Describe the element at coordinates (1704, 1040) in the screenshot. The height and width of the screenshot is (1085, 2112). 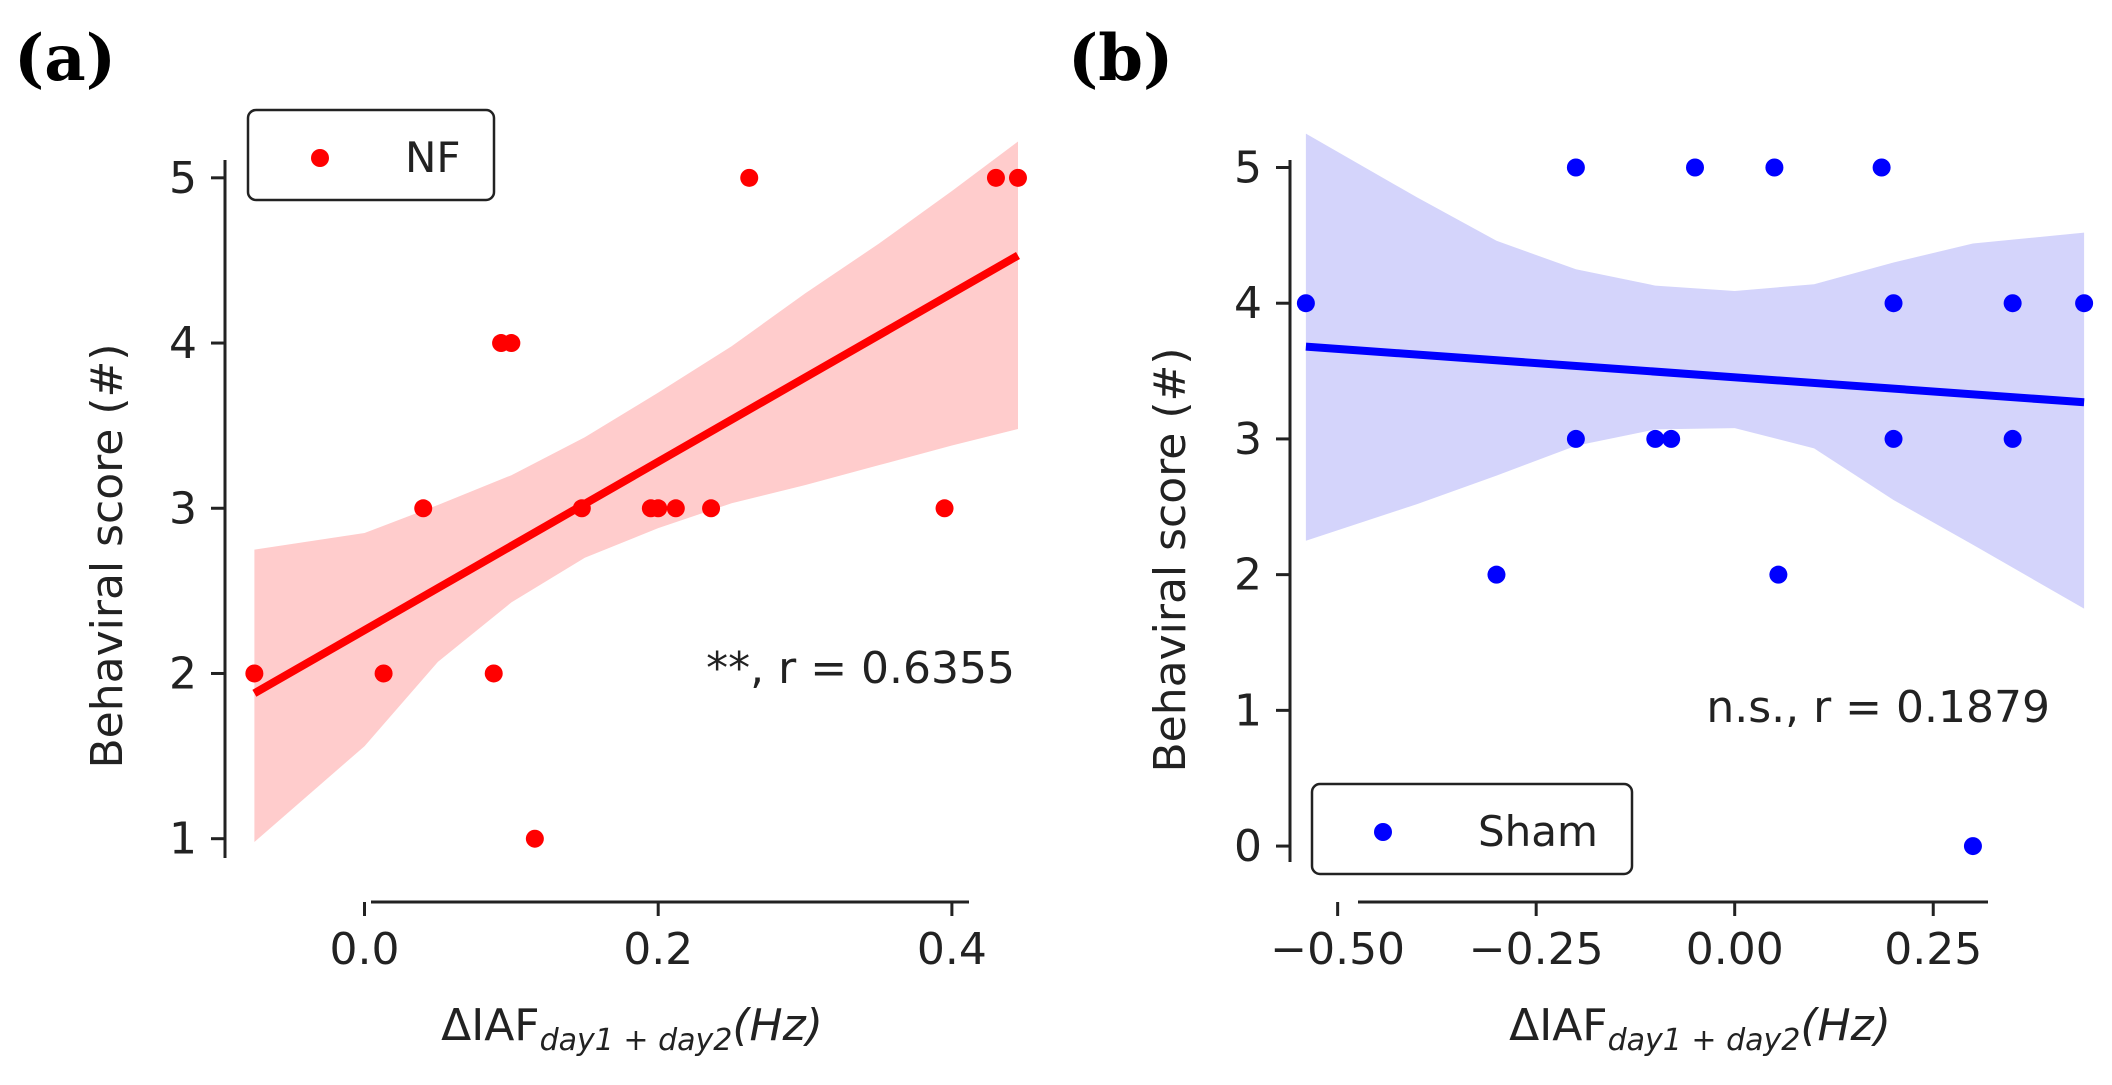
I see `x-axis-label-subscript-b: day1 + day2` at that location.